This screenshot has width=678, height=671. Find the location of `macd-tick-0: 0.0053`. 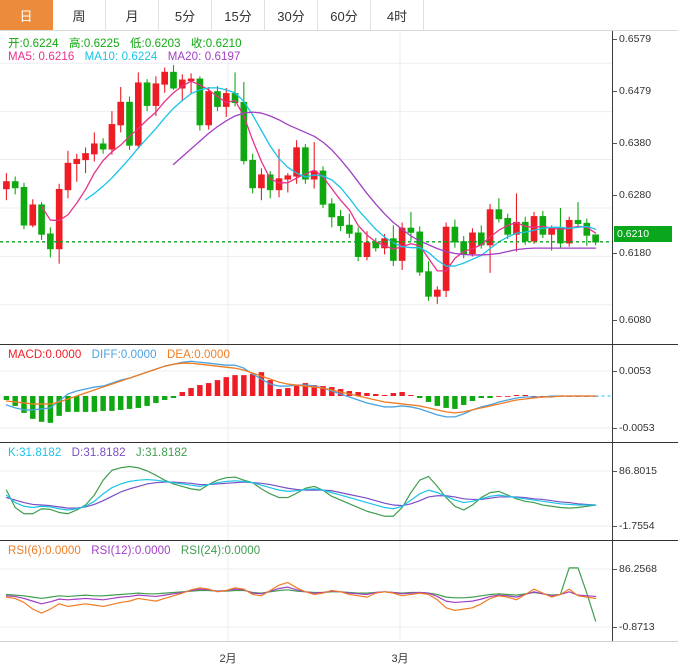

macd-tick-0: 0.0053 is located at coordinates (632, 371).